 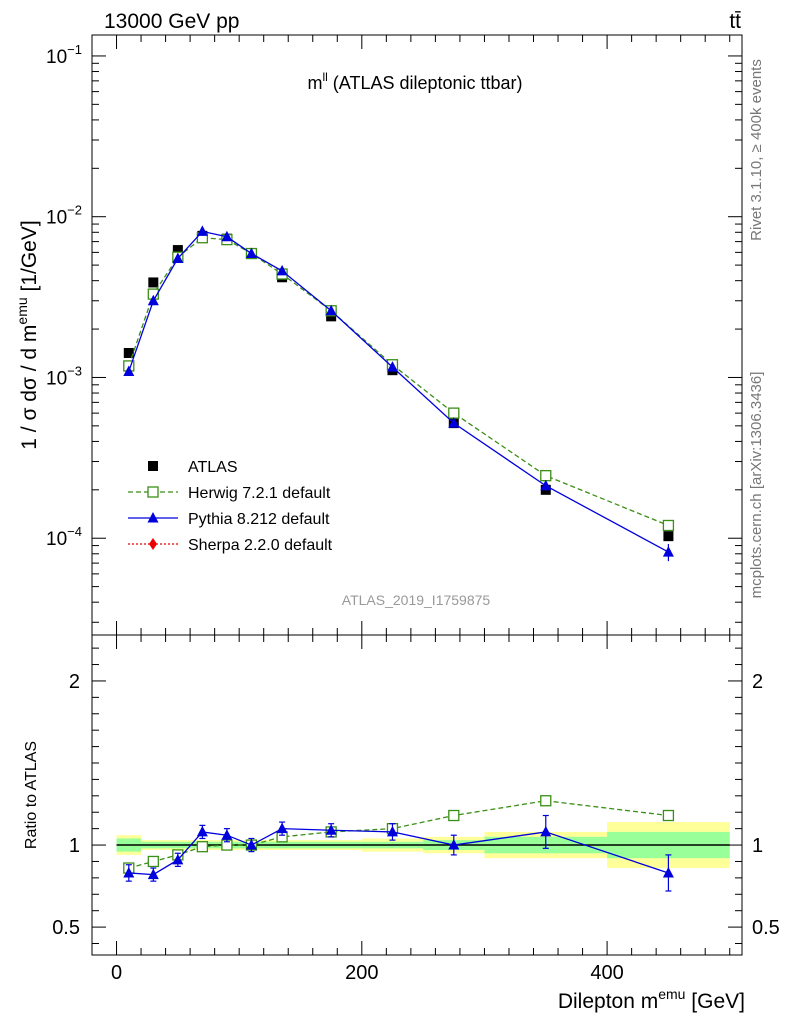 I want to click on legend-label: Pythia 8.212 default, so click(x=259, y=519).